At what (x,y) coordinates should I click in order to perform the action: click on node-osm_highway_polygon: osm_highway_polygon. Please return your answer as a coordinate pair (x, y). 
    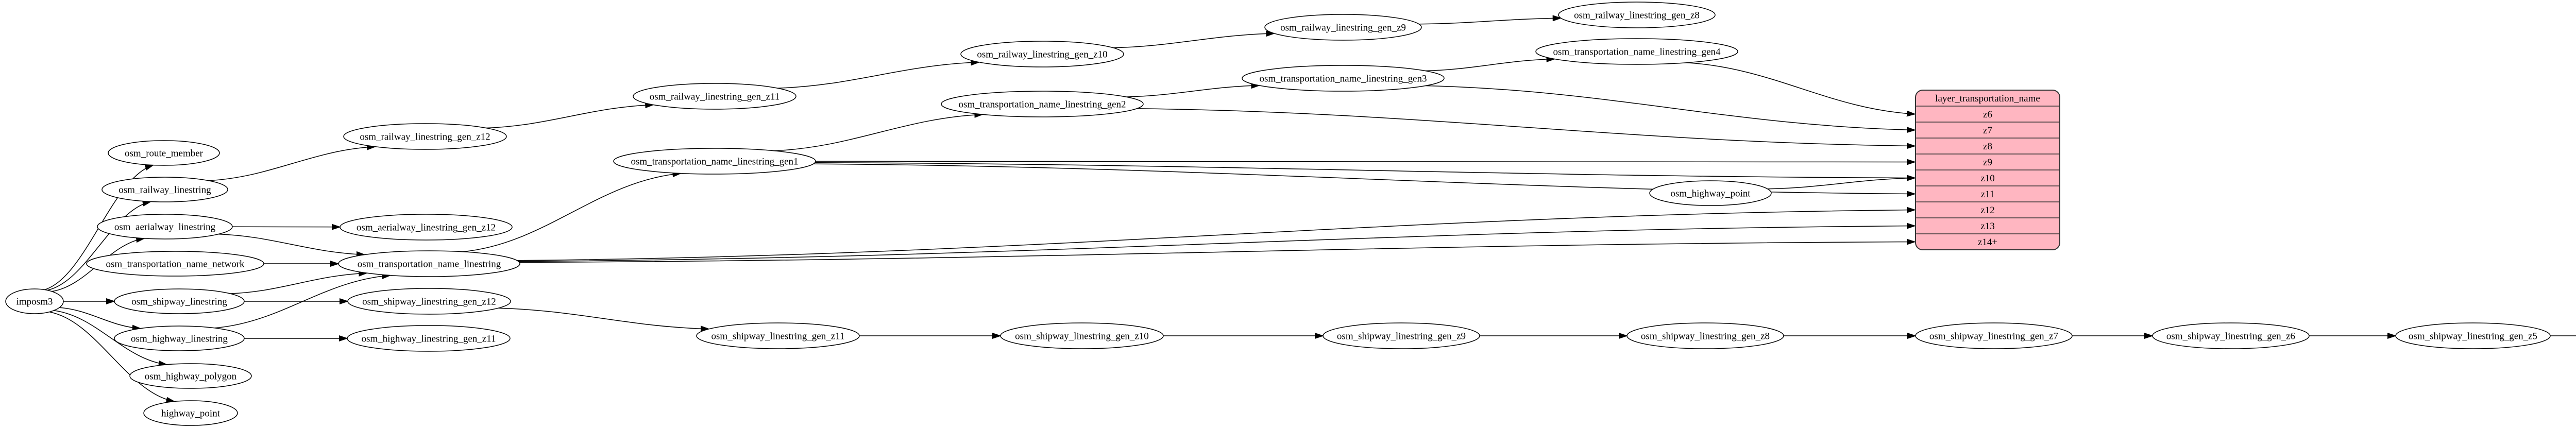
    Looking at the image, I should click on (190, 376).